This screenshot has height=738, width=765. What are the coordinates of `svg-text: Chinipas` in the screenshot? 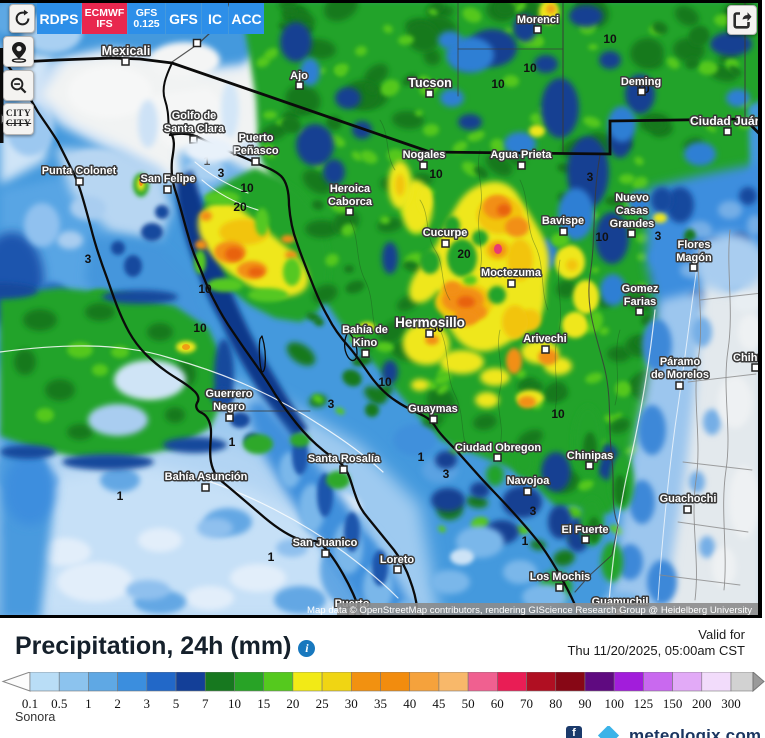 It's located at (590, 456).